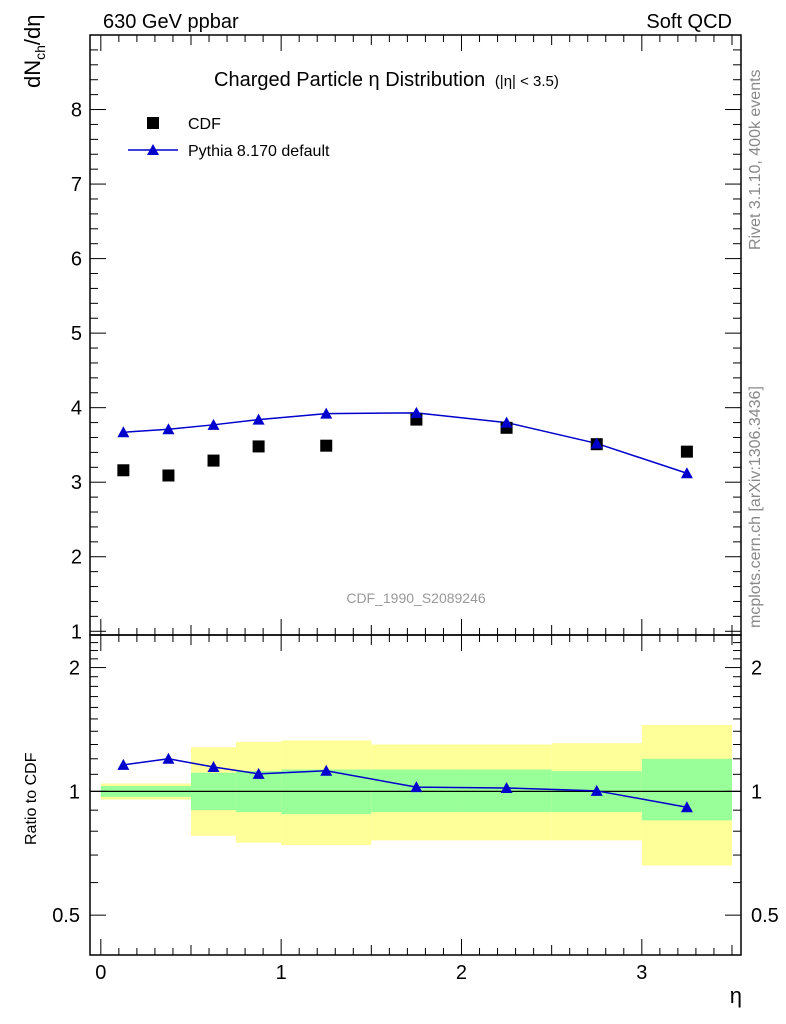 The width and height of the screenshot is (786, 1024). Describe the element at coordinates (76, 632) in the screenshot. I see `y-tick-label: 1` at that location.